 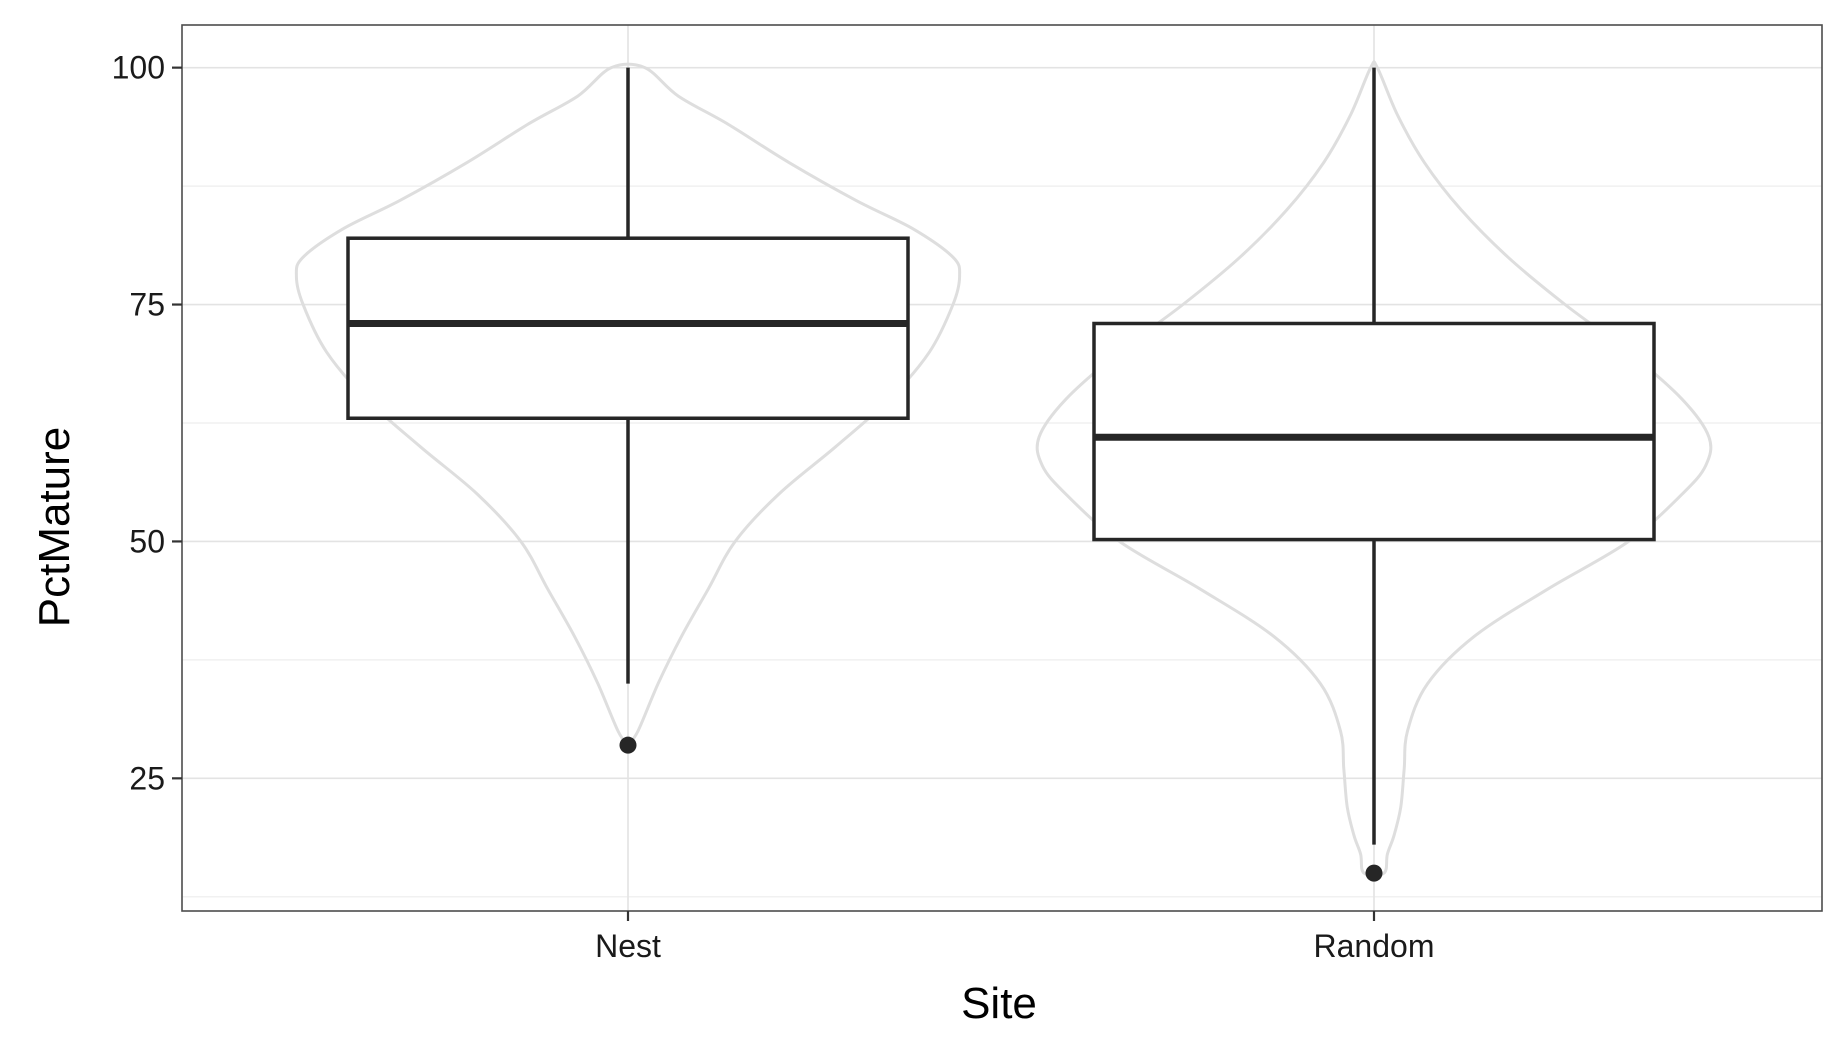 I want to click on box-nest, so click(x=628, y=328).